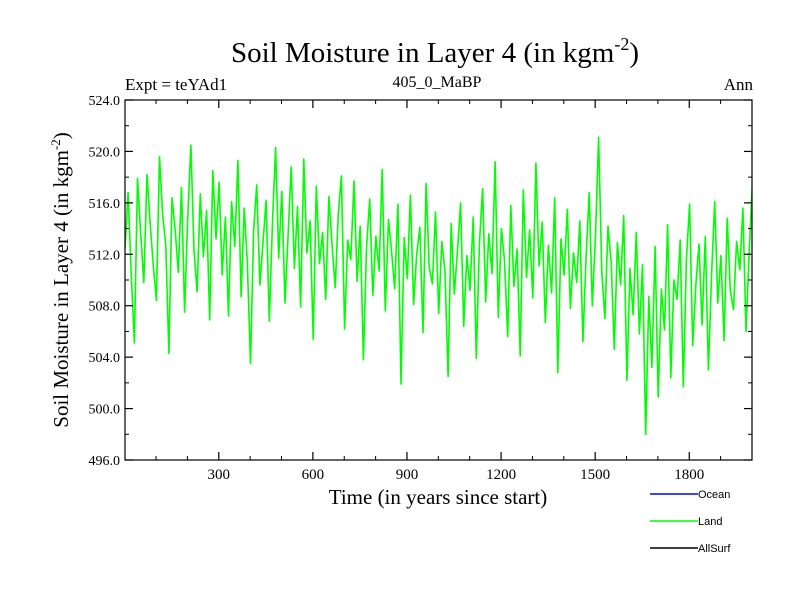  I want to click on y-tick-label: 496.0, so click(105, 461).